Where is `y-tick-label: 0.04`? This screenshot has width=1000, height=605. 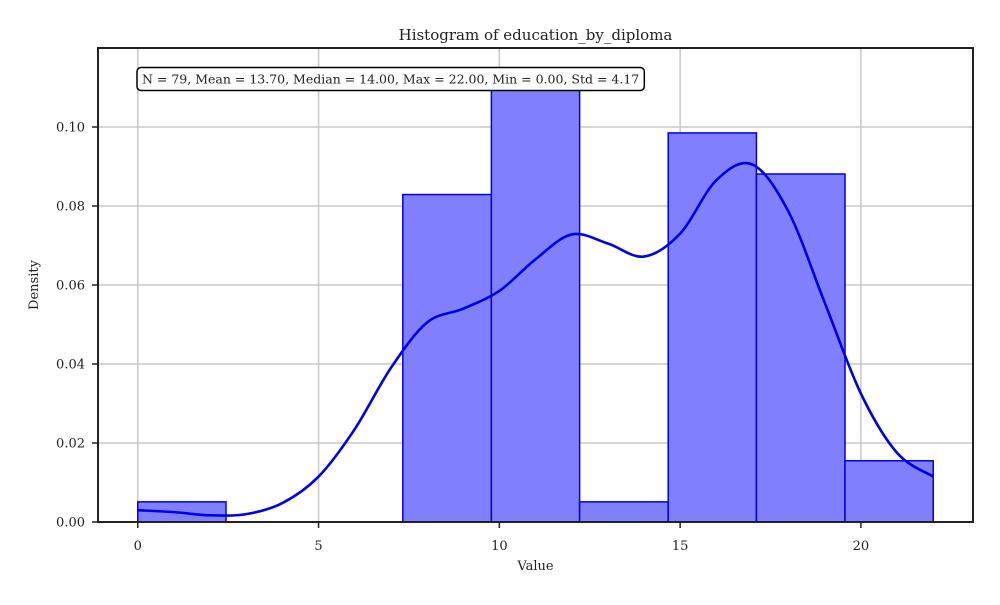 y-tick-label: 0.04 is located at coordinates (70, 365).